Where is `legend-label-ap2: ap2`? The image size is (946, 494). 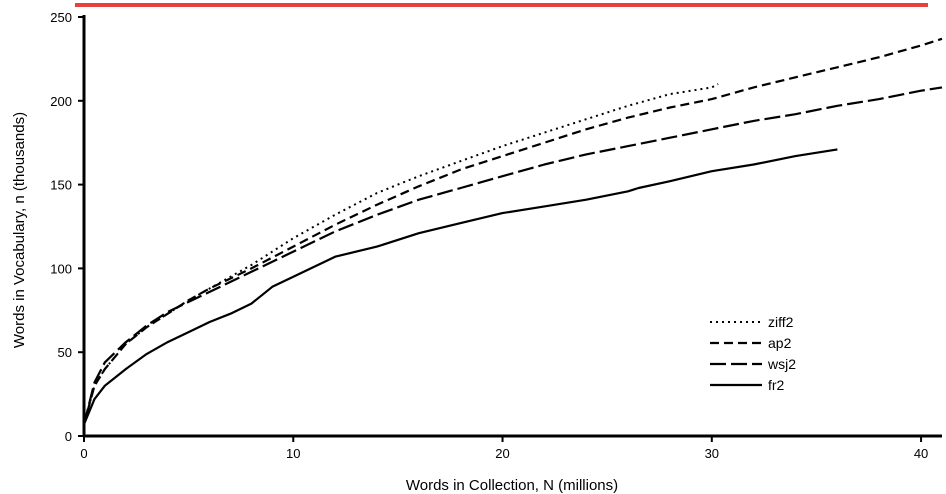 legend-label-ap2: ap2 is located at coordinates (780, 343).